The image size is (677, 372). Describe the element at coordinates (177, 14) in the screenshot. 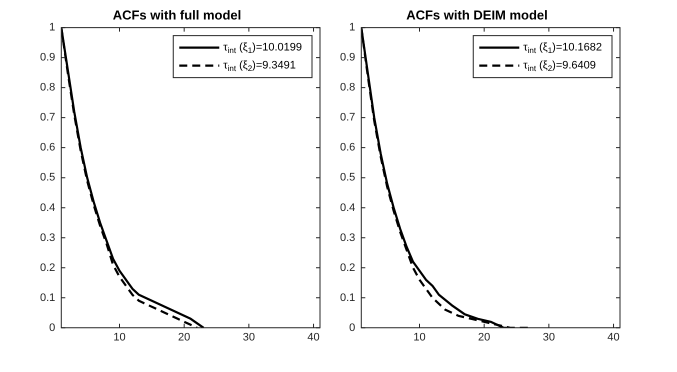

I see `chart-title: ACFs with full model` at that location.